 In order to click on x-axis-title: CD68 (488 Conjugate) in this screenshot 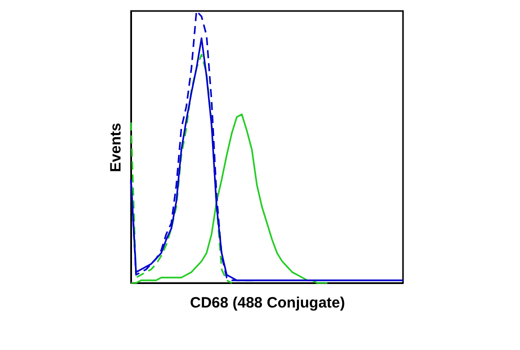, I will do `click(268, 303)`.